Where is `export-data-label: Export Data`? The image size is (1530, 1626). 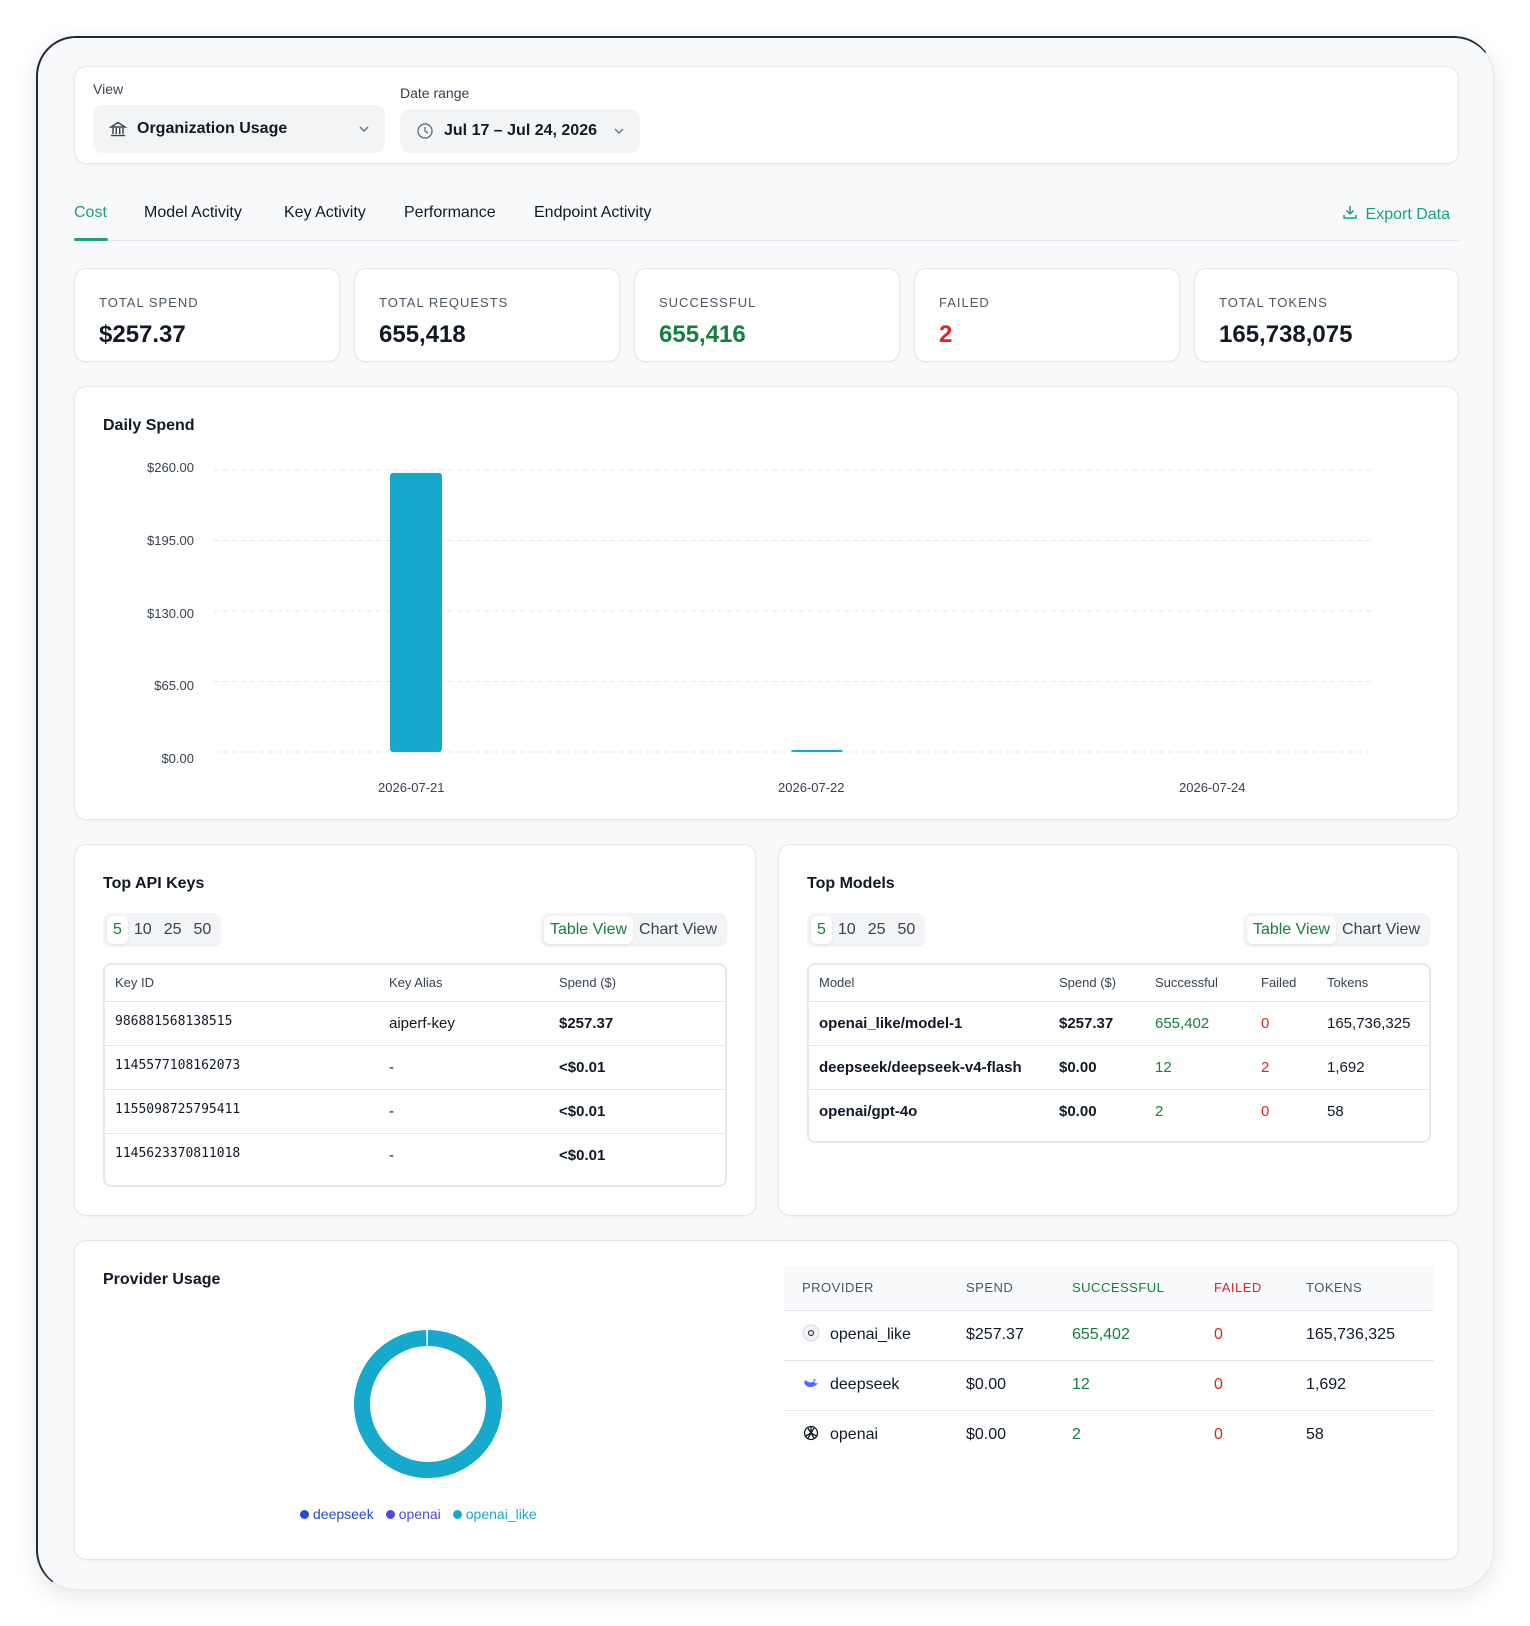 export-data-label: Export Data is located at coordinates (1407, 214).